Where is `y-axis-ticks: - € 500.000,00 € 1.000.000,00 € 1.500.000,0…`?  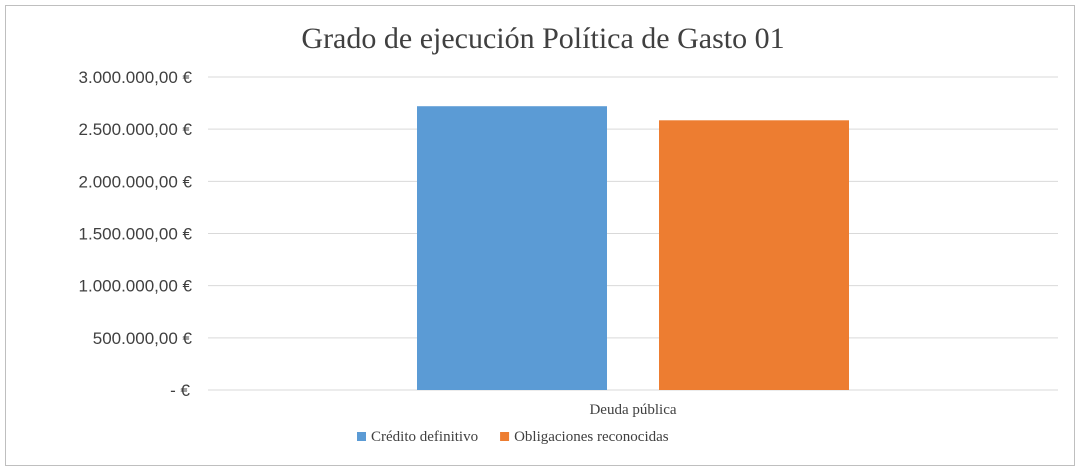 y-axis-ticks: - € 500.000,00 € 1.000.000,00 € 1.500.000,0… is located at coordinates (136, 234).